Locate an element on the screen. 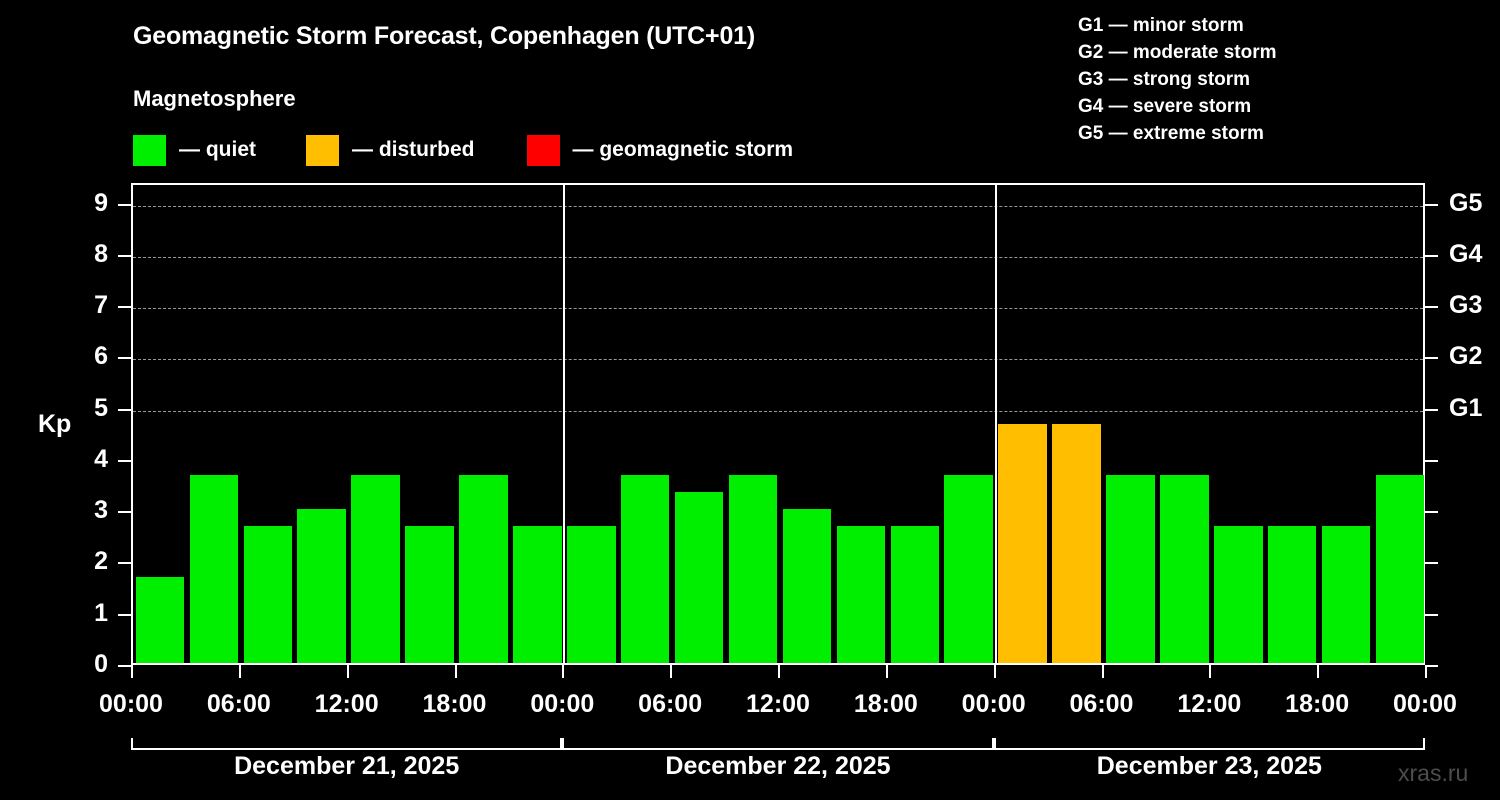  g-axis-label-G2: G2 is located at coordinates (1466, 356).